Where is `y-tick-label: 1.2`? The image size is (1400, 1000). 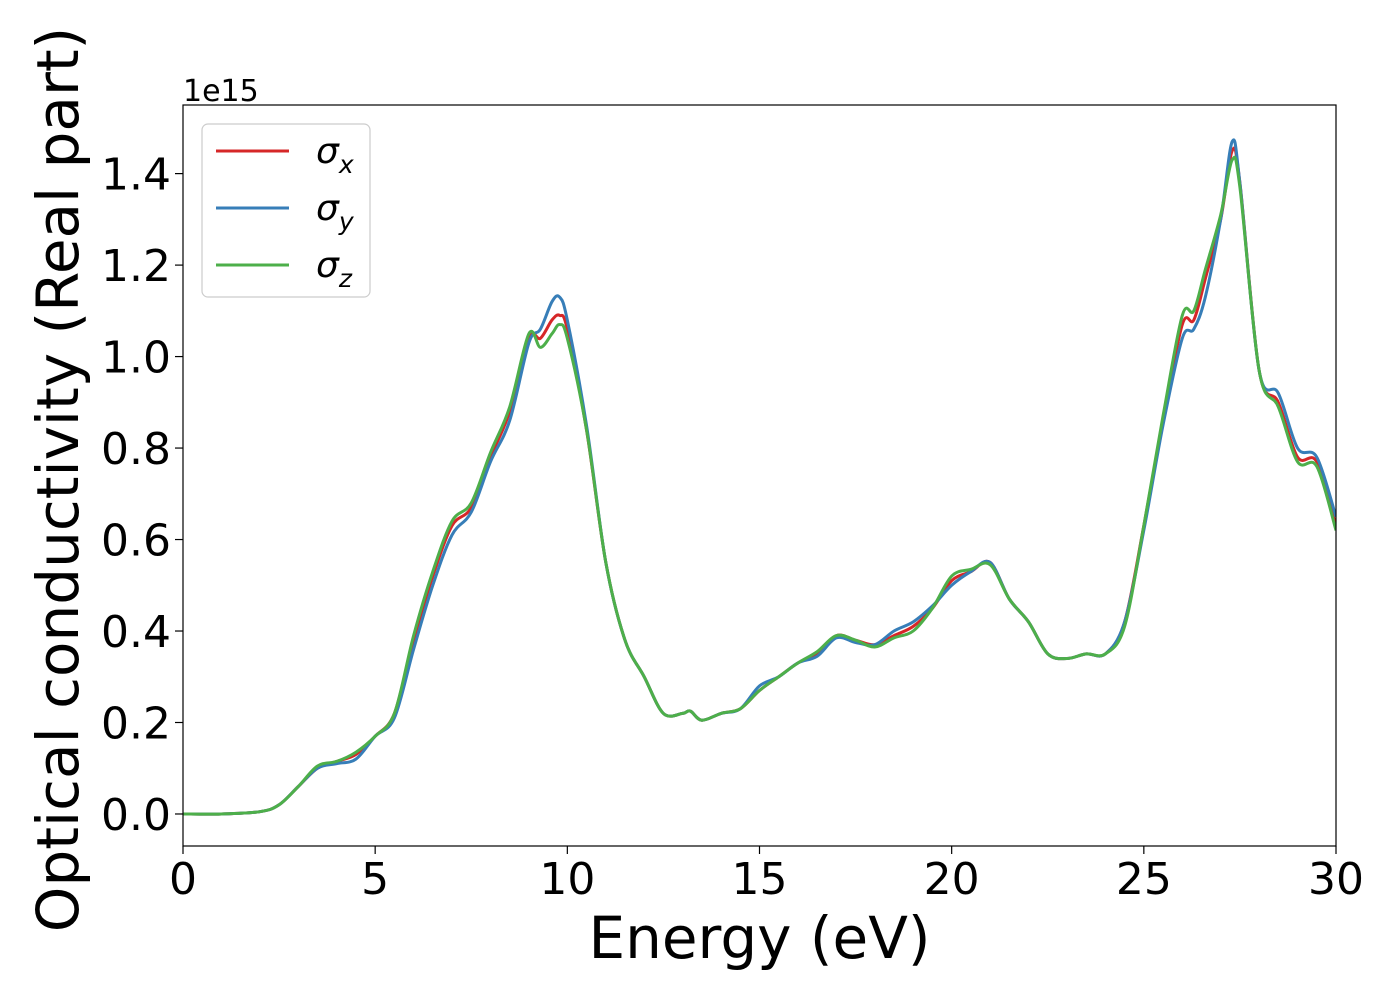
y-tick-label: 1.2 is located at coordinates (136, 266).